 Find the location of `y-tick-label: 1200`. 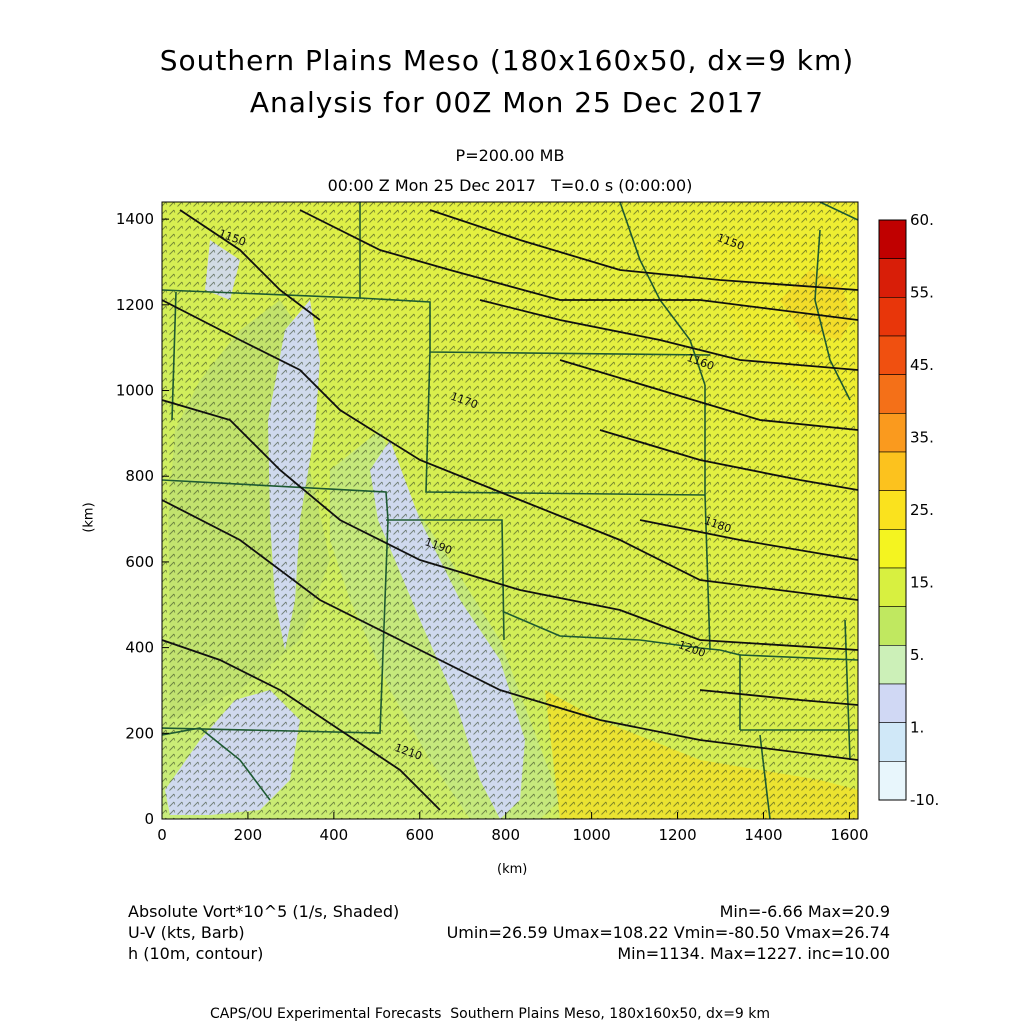

y-tick-label: 1200 is located at coordinates (135, 305).